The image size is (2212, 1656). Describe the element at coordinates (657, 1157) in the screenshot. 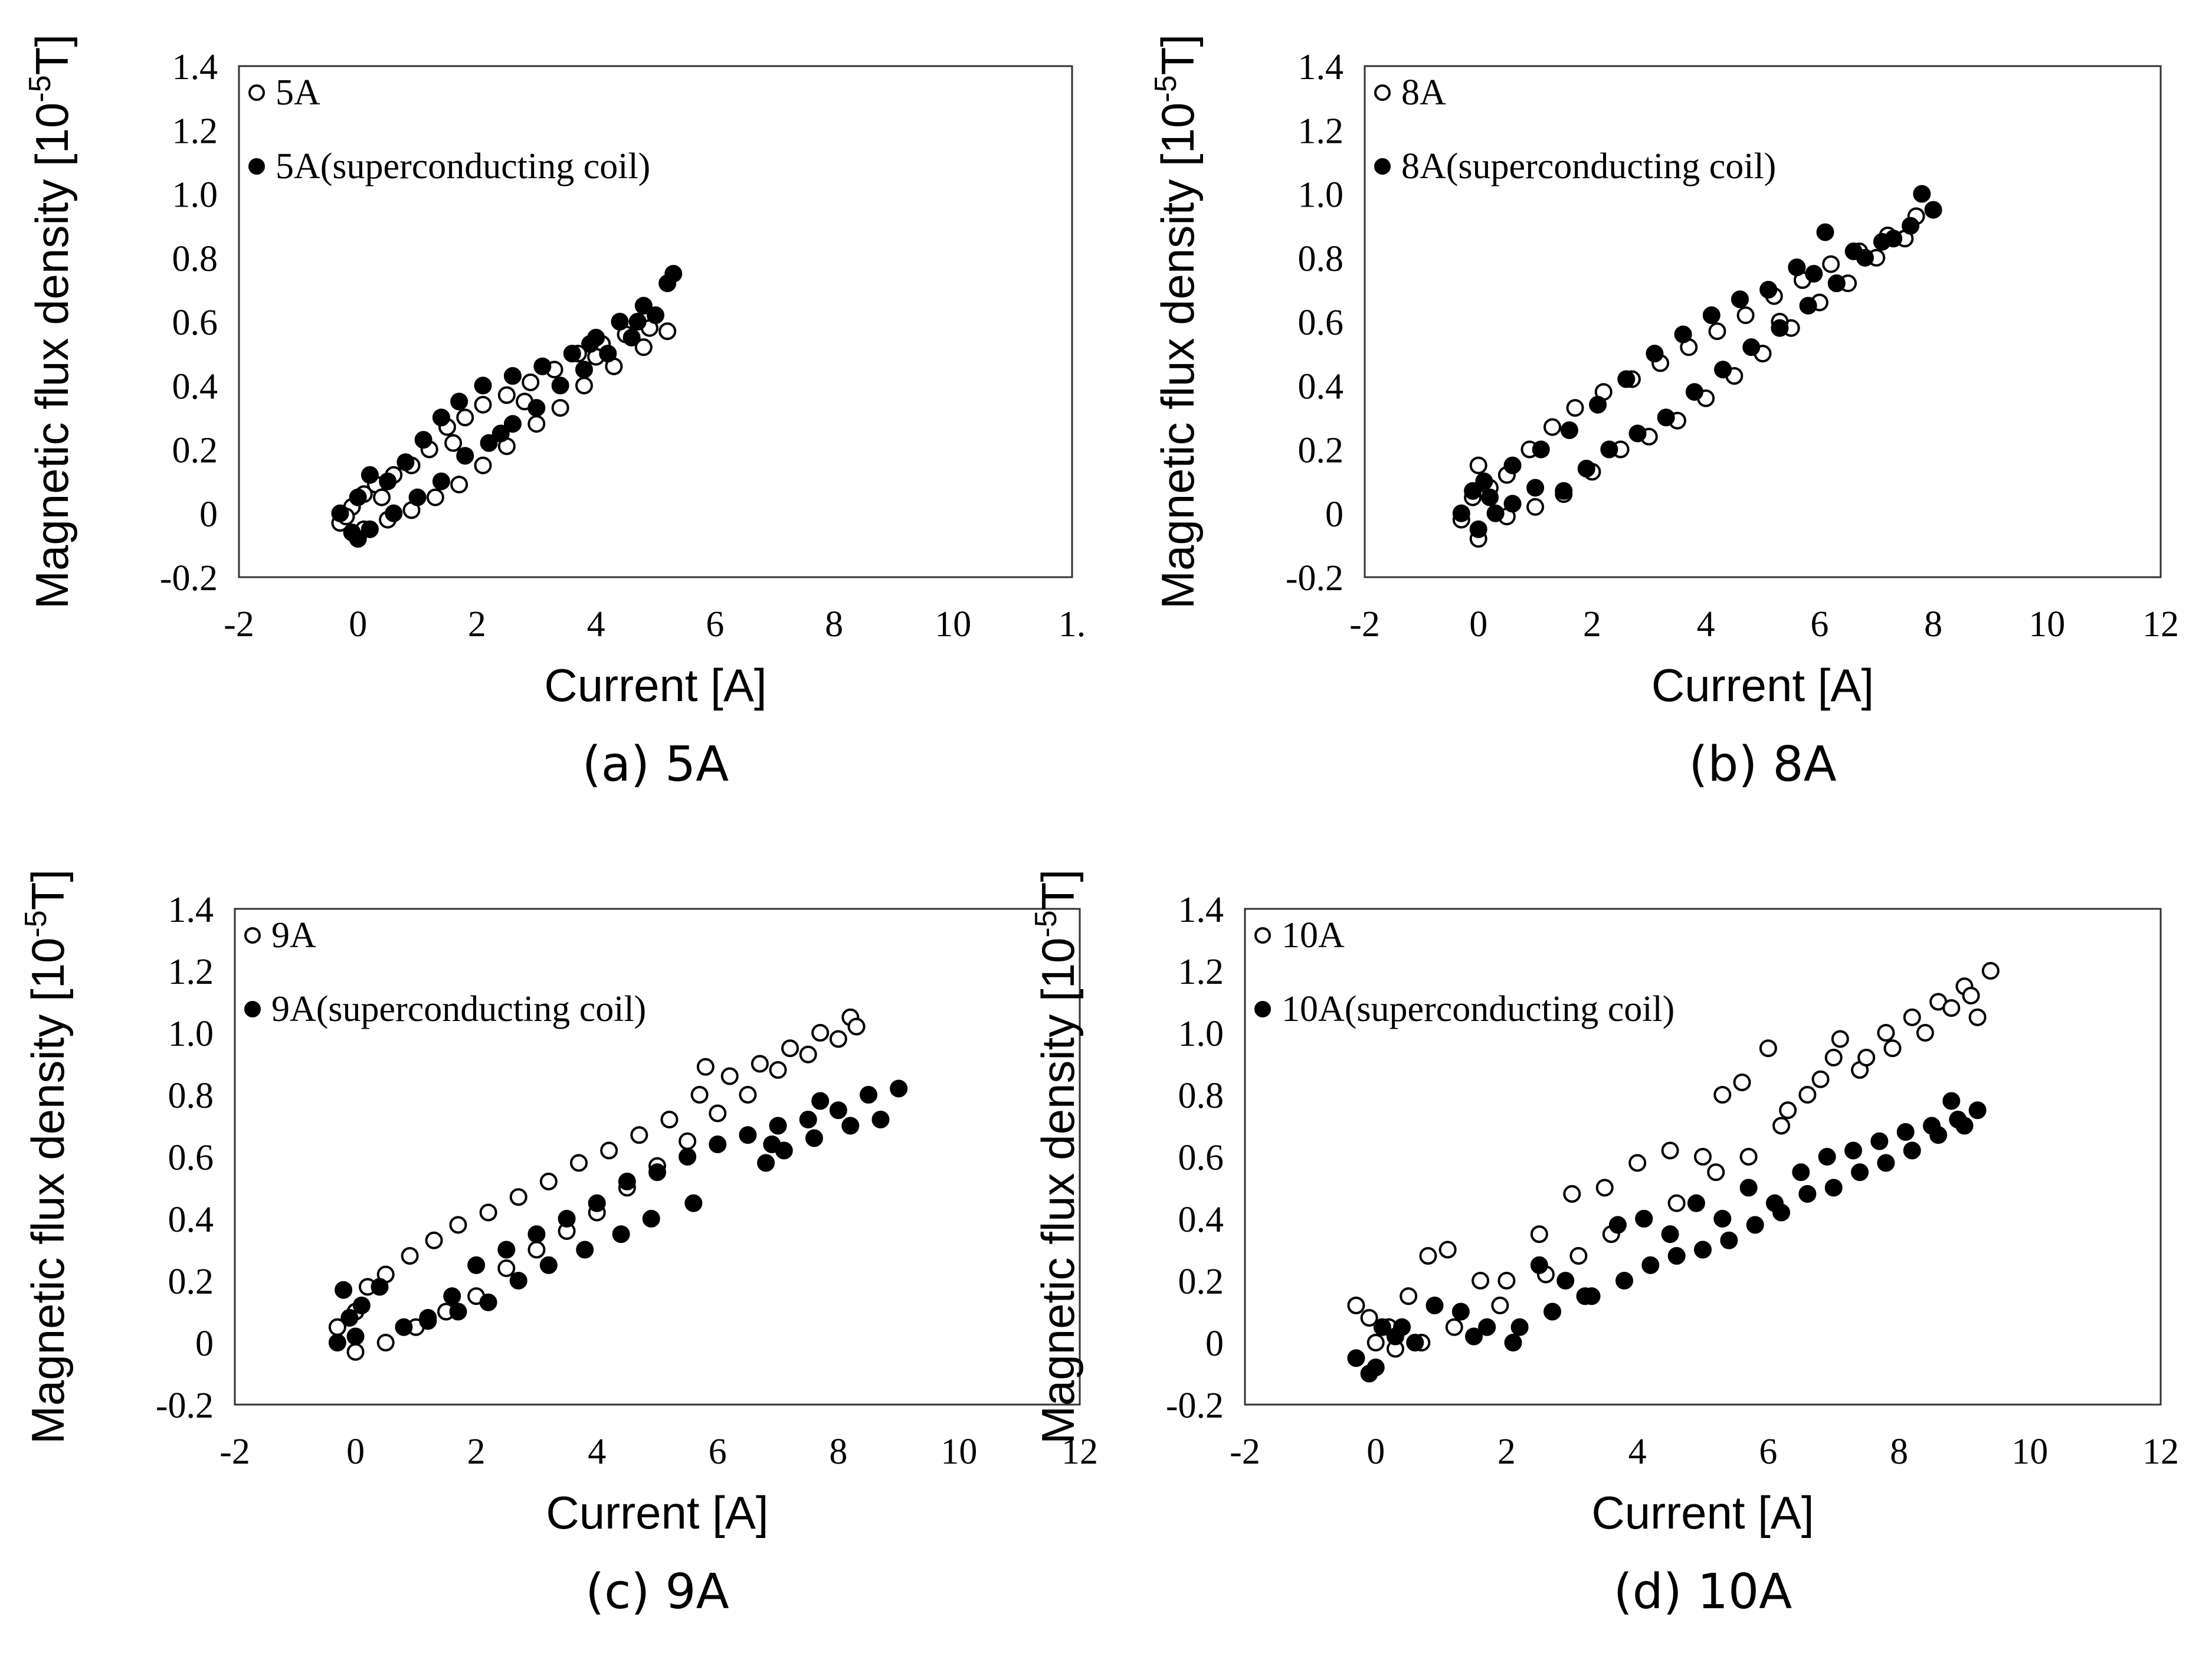

I see `plot-frame` at that location.